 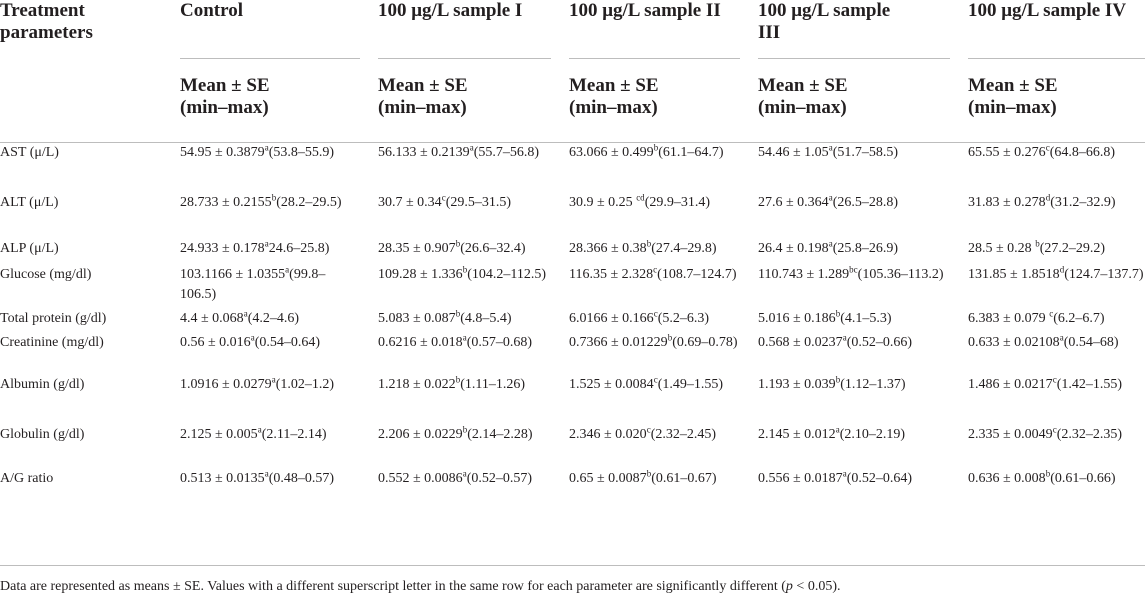 What do you see at coordinates (879, 478) in the screenshot?
I see `range-value: (0.52–0.64)` at bounding box center [879, 478].